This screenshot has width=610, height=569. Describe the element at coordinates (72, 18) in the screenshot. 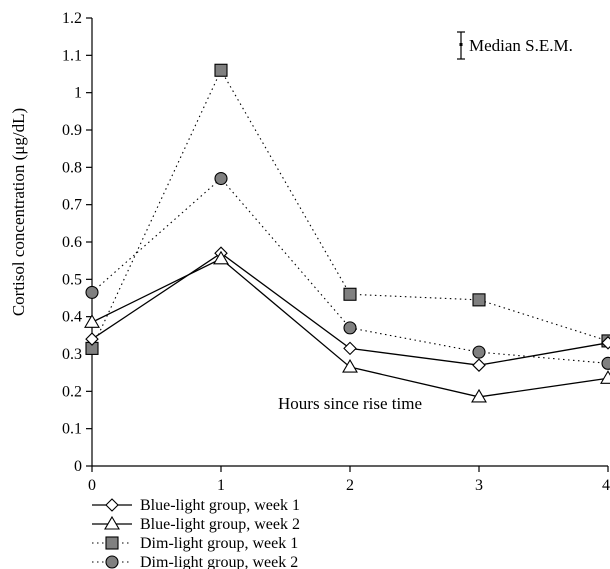

I see `y-tick-label: 1.2` at that location.